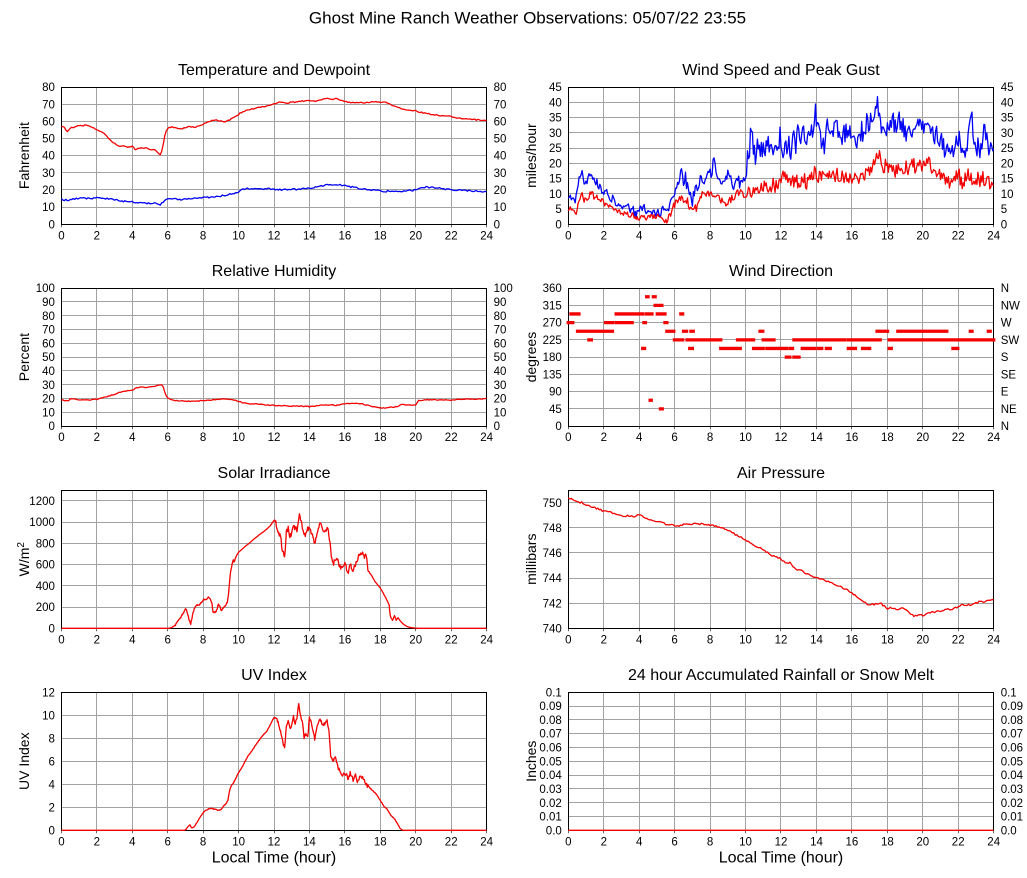  What do you see at coordinates (552, 629) in the screenshot?
I see `svg-text: 740` at bounding box center [552, 629].